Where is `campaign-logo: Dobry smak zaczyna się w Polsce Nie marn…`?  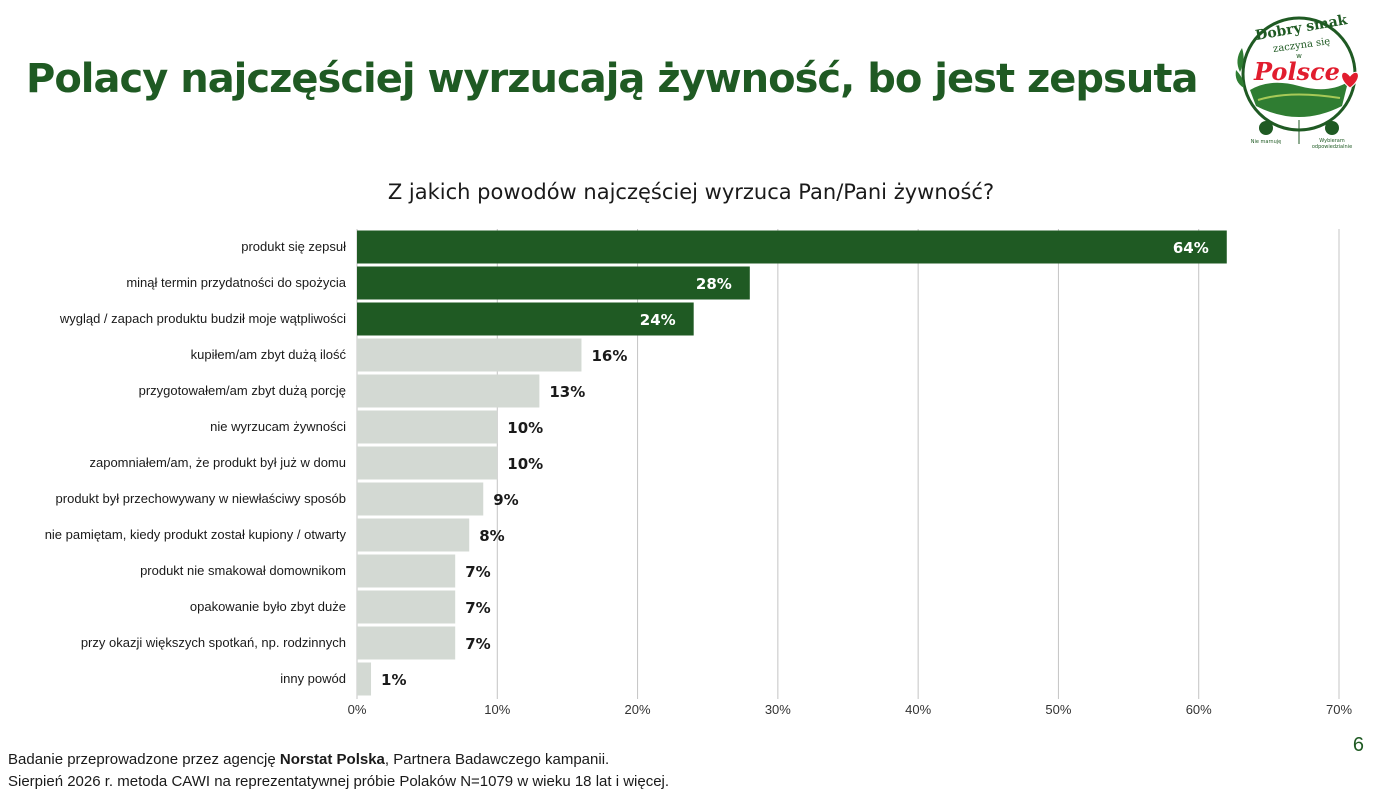 campaign-logo: Dobry smak zaczyna się w Polsce Nie marn… is located at coordinates (1297, 81).